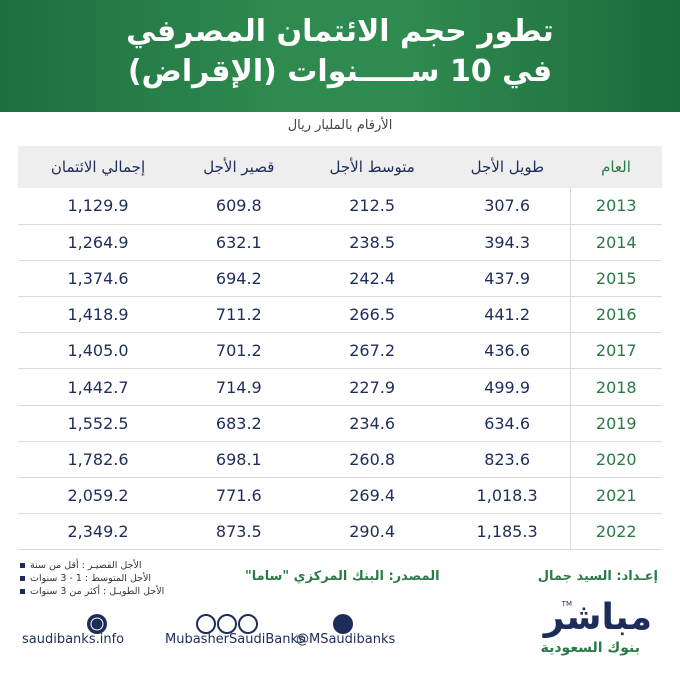 The height and width of the screenshot is (680, 680). Describe the element at coordinates (615, 387) in the screenshot. I see `year-cell: 2018` at that location.